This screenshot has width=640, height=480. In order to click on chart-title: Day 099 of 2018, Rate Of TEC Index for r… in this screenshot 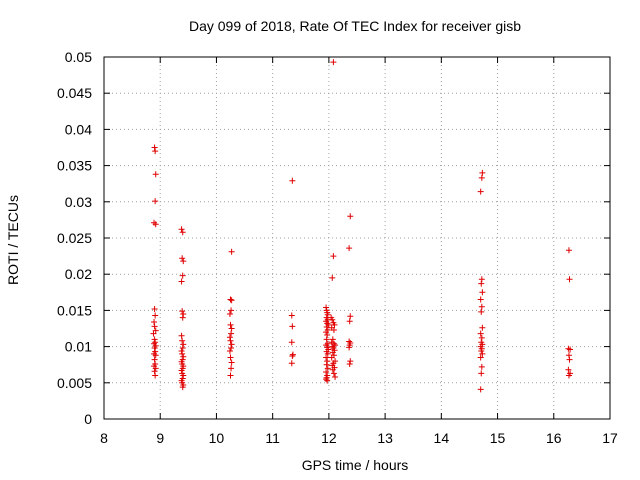, I will do `click(355, 26)`.